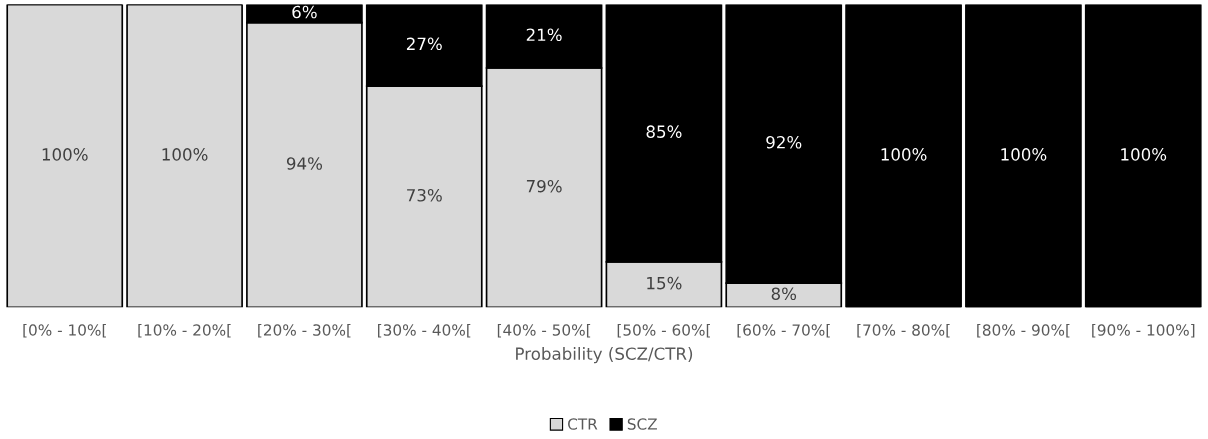 This screenshot has height=439, width=1208. What do you see at coordinates (663, 330) in the screenshot?
I see `x-tick-label: [50% - 60%[` at bounding box center [663, 330].